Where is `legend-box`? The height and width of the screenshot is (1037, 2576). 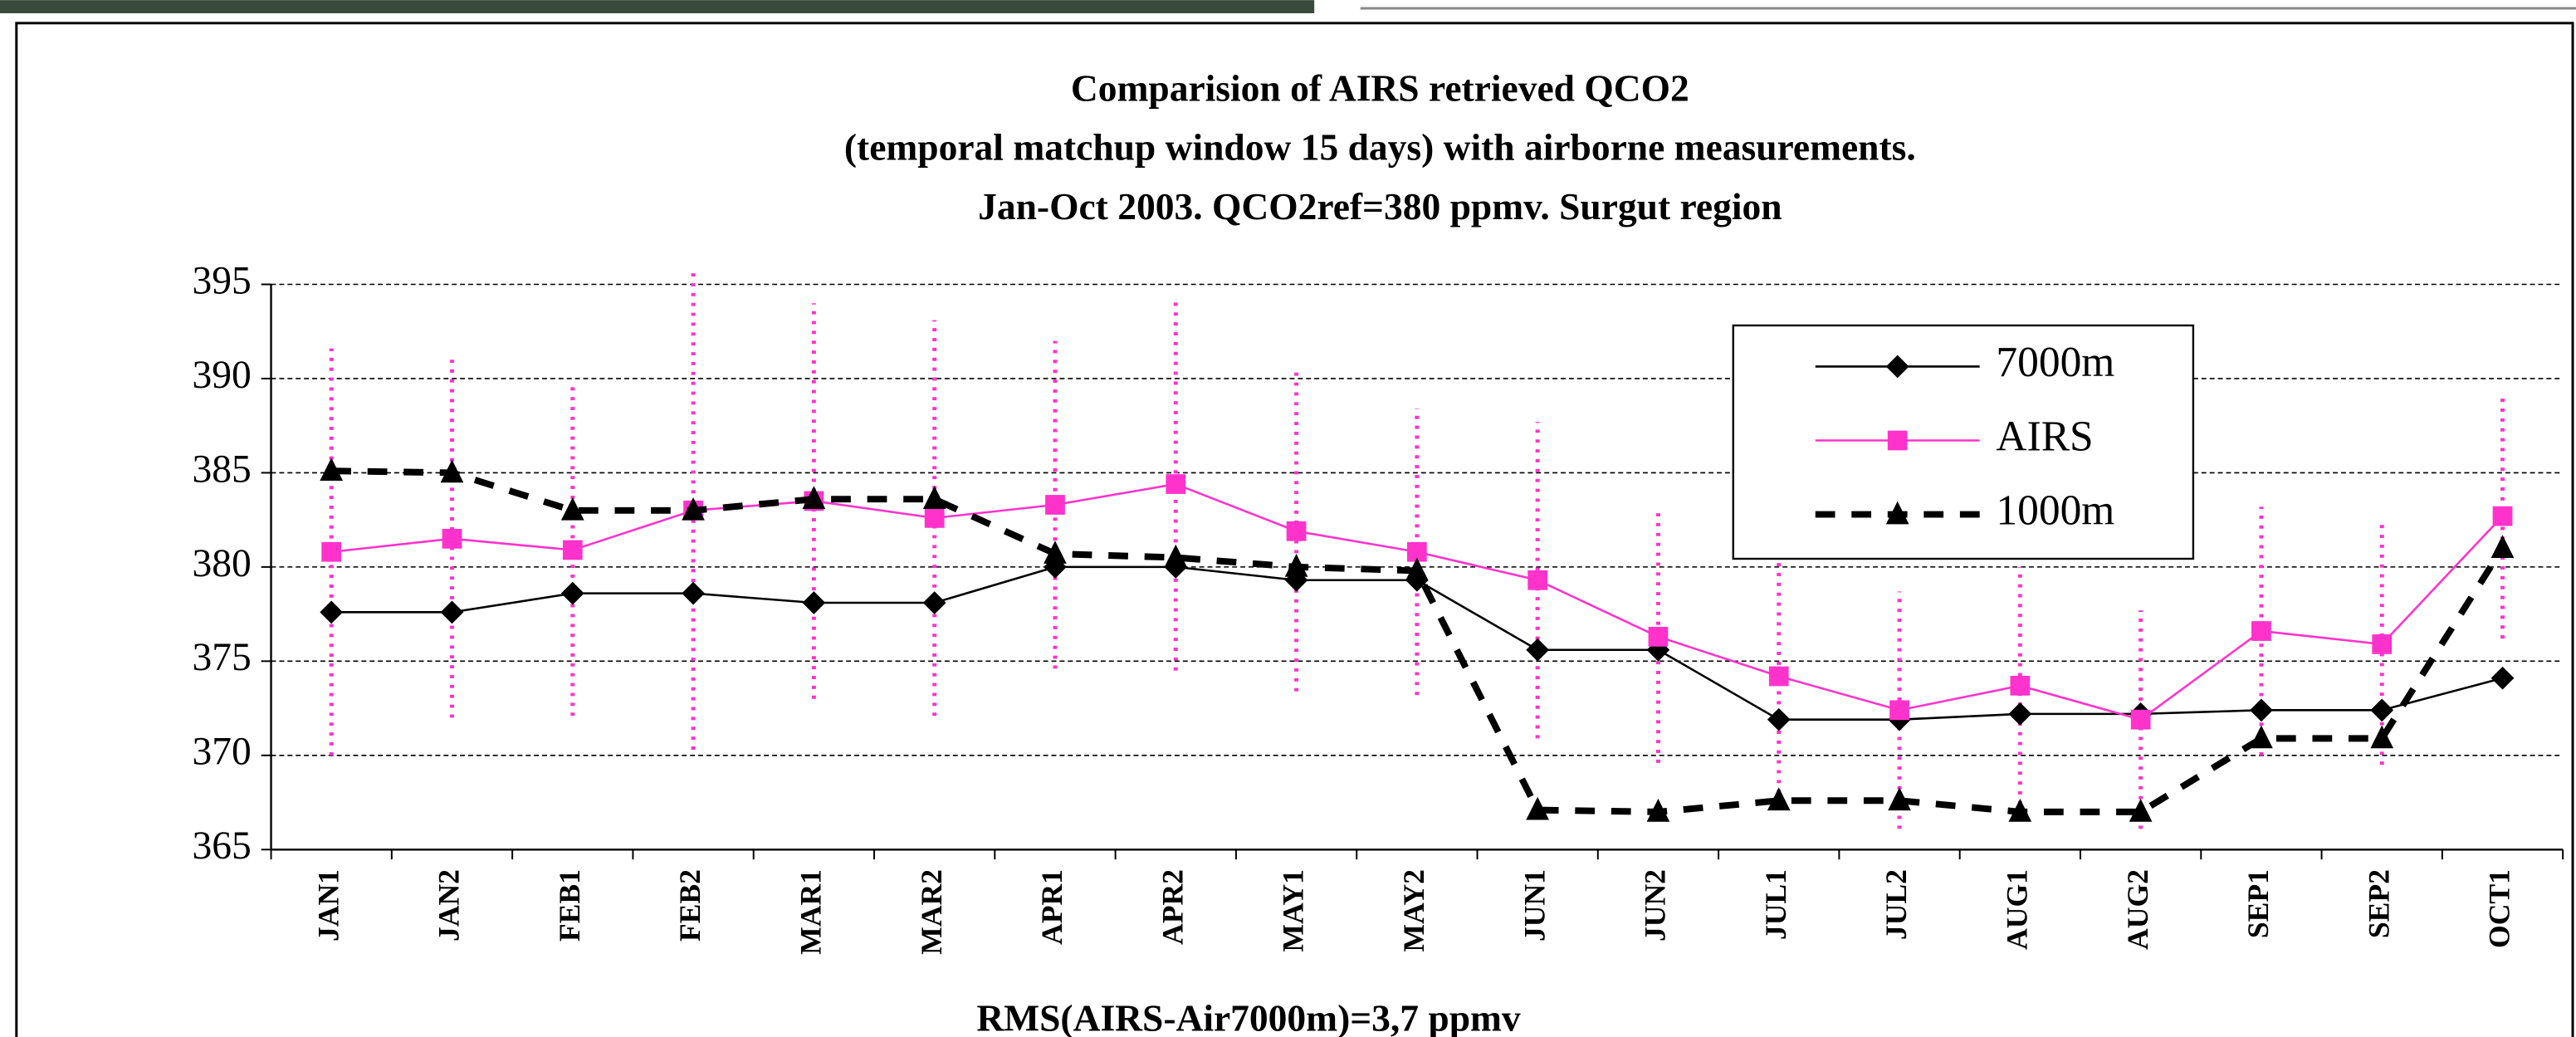
legend-box is located at coordinates (1963, 442).